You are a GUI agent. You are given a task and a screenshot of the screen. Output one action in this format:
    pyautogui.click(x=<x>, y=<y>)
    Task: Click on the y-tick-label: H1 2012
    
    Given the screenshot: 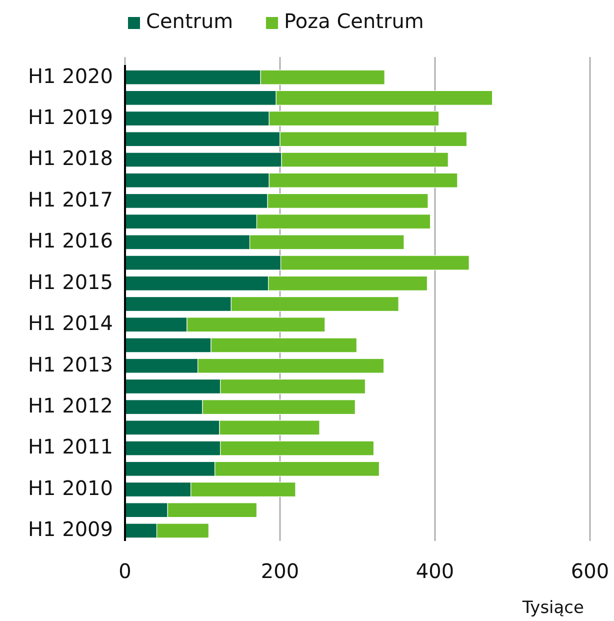 What is the action you would take?
    pyautogui.click(x=70, y=406)
    